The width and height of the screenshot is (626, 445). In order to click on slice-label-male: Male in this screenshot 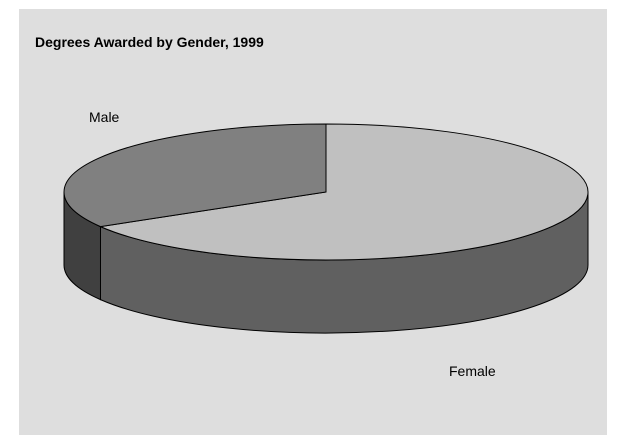, I will do `click(104, 117)`.